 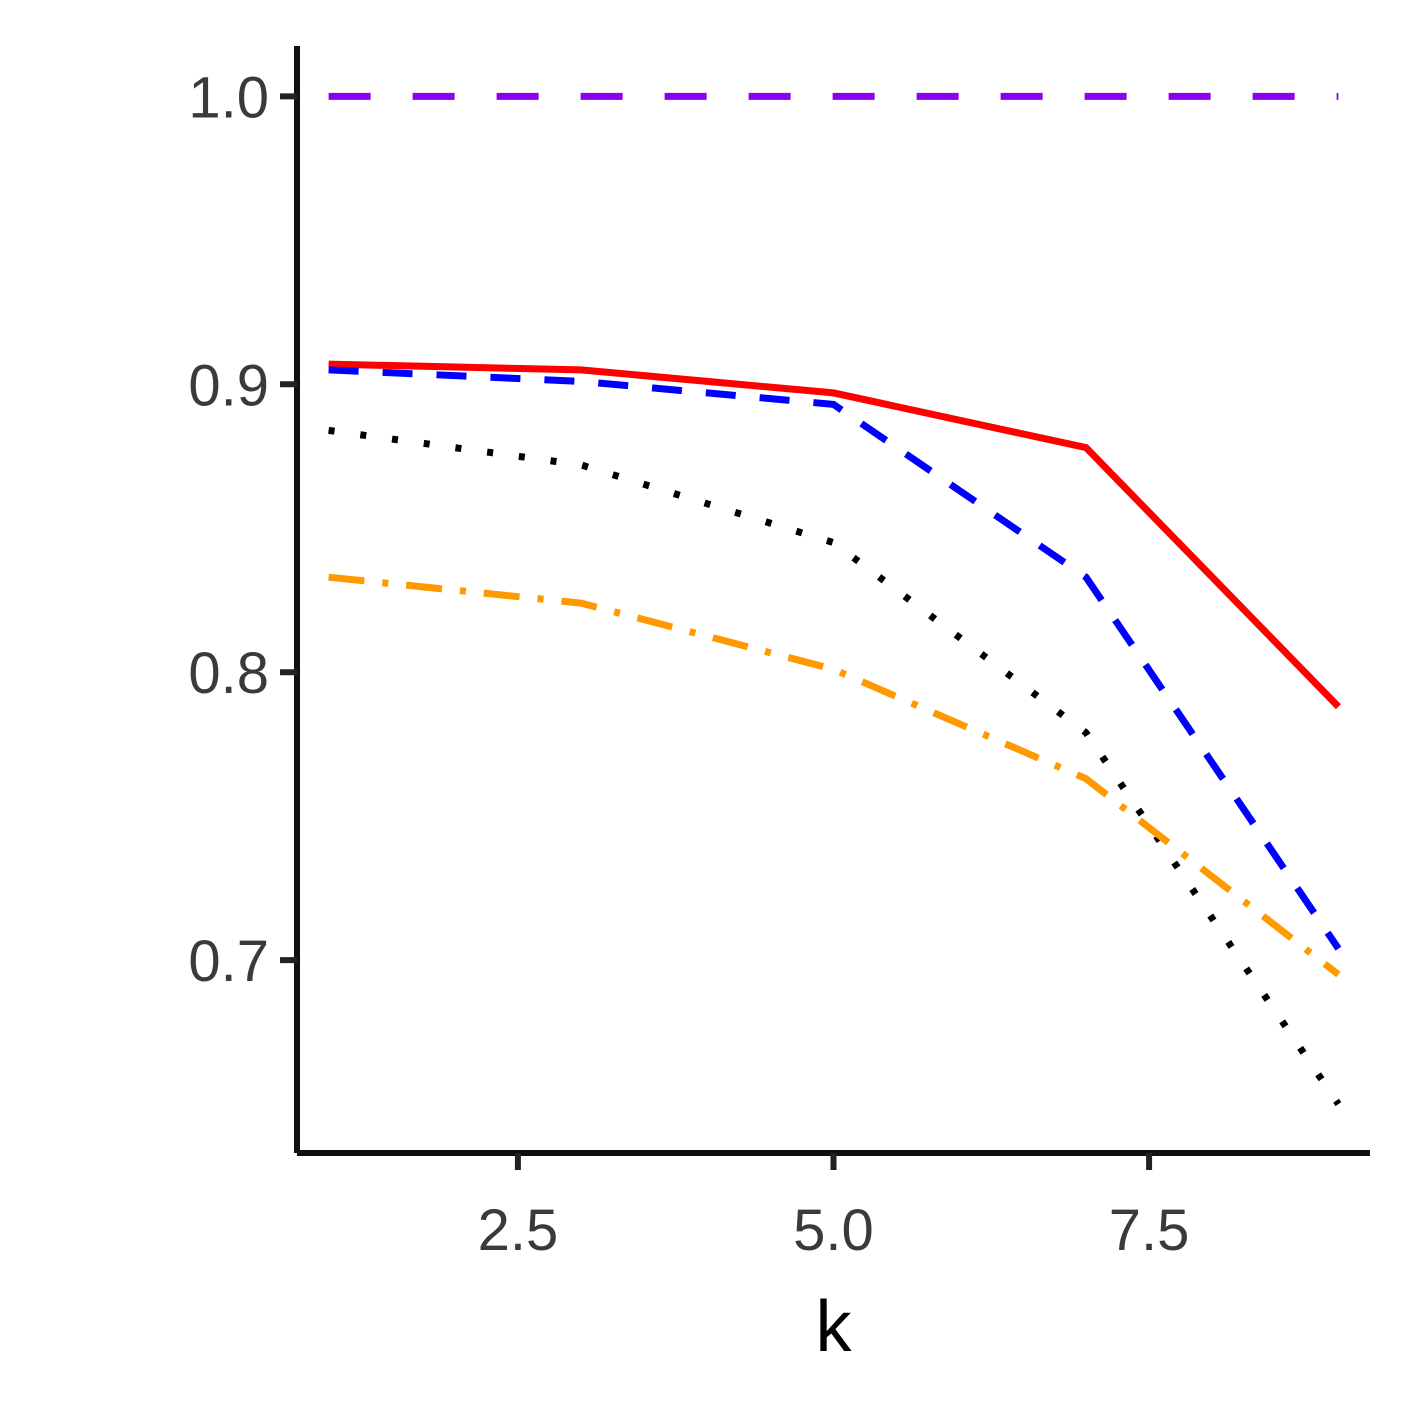 I want to click on y-tick-label: 0.7, so click(x=228, y=961).